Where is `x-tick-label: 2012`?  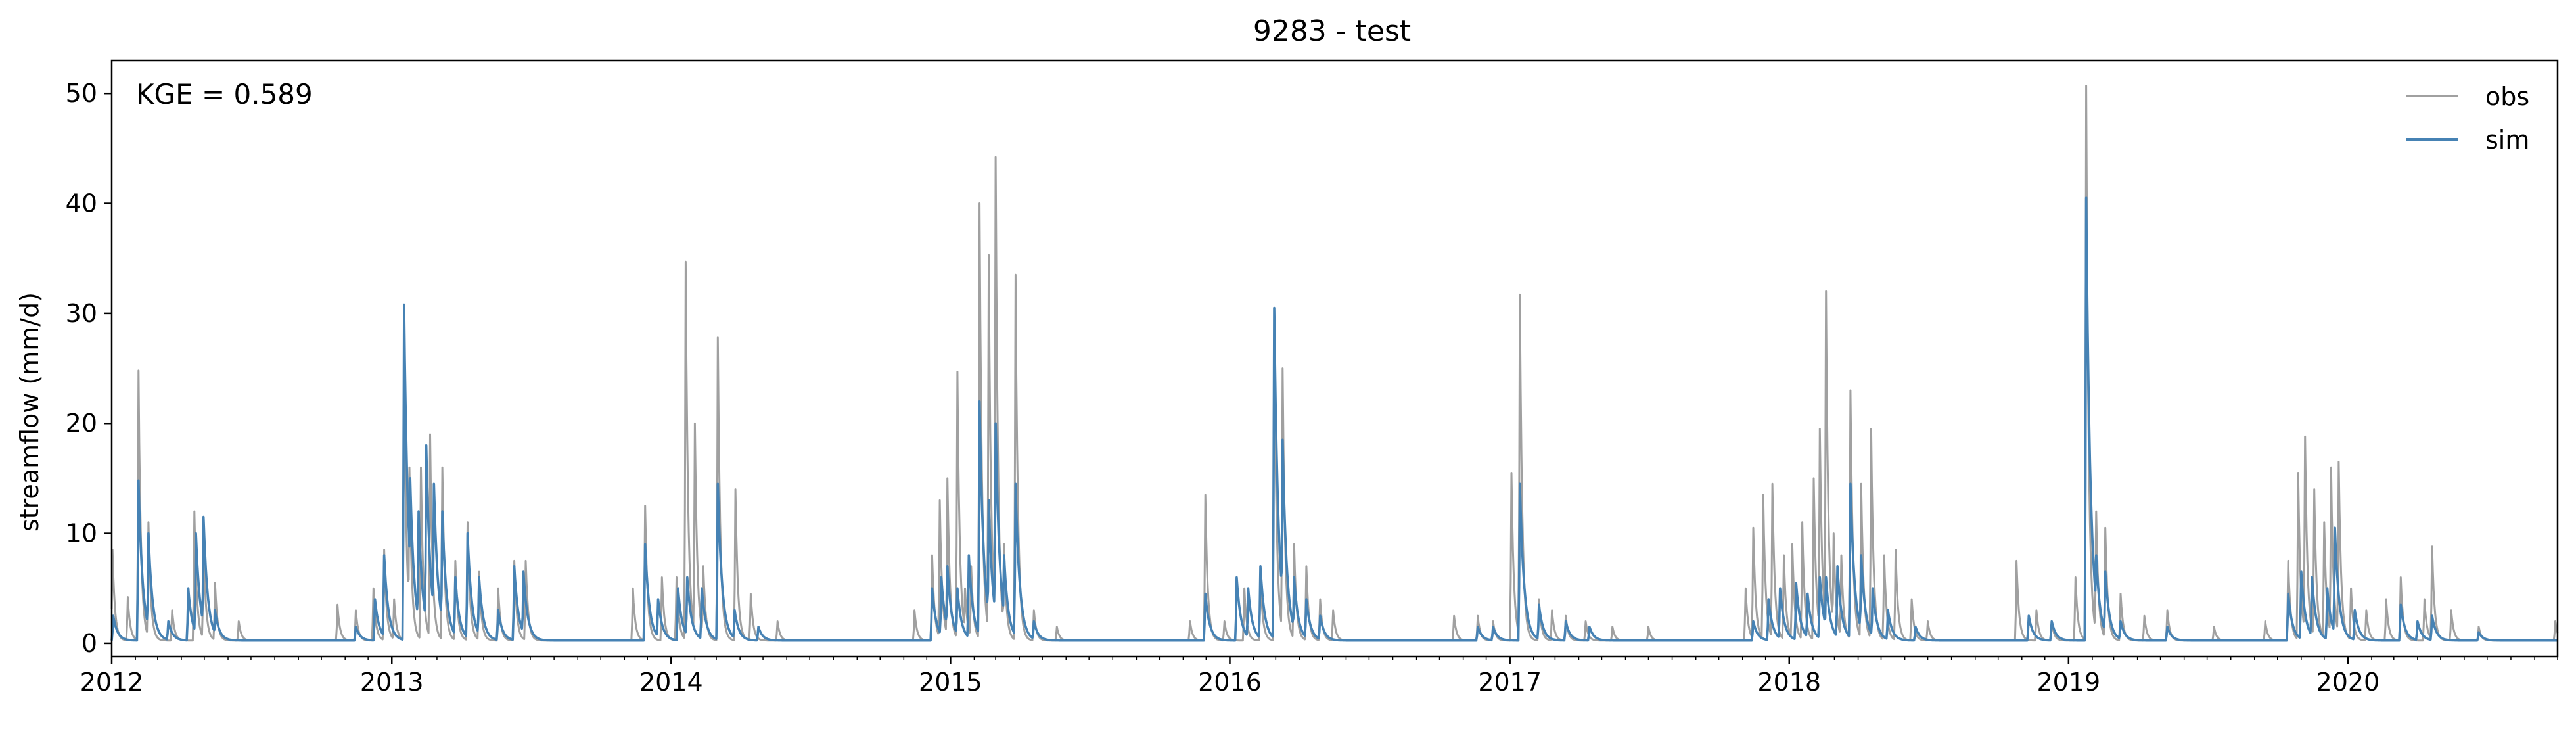 x-tick-label: 2012 is located at coordinates (112, 682).